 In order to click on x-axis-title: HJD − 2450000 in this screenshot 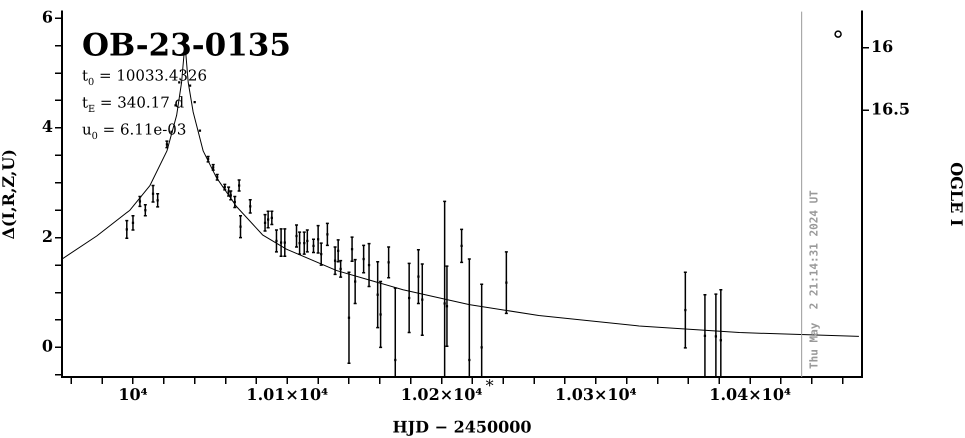, I will do `click(462, 427)`.